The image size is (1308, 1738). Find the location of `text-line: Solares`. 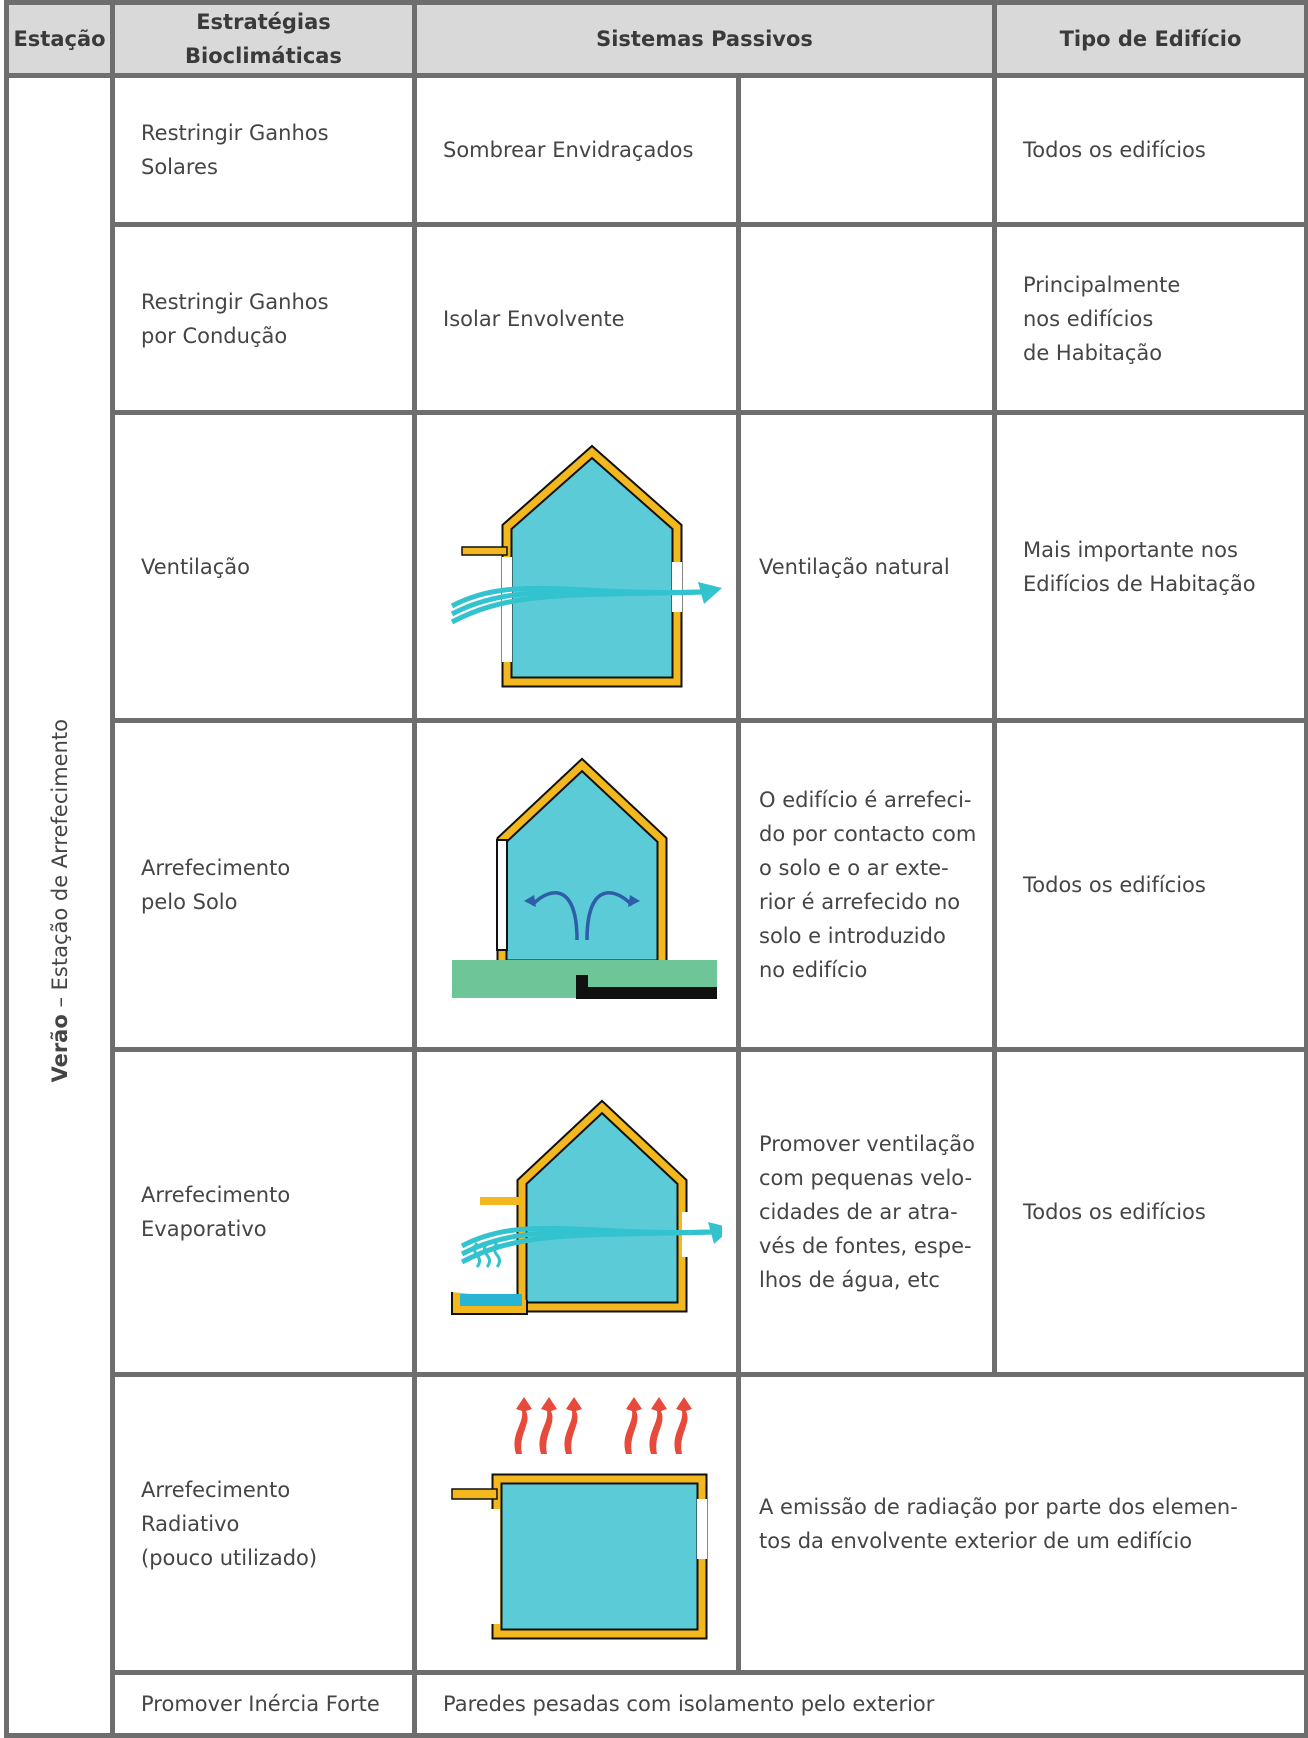

text-line: Solares is located at coordinates (179, 167).